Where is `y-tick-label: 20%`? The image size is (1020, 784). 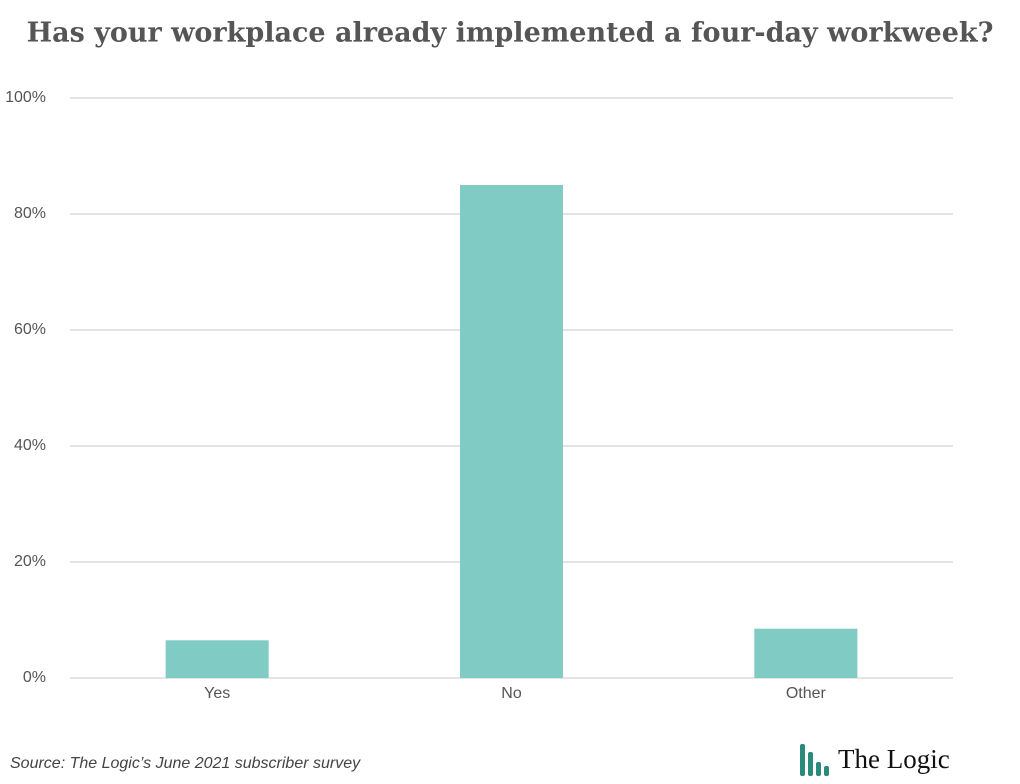
y-tick-label: 20% is located at coordinates (30, 561).